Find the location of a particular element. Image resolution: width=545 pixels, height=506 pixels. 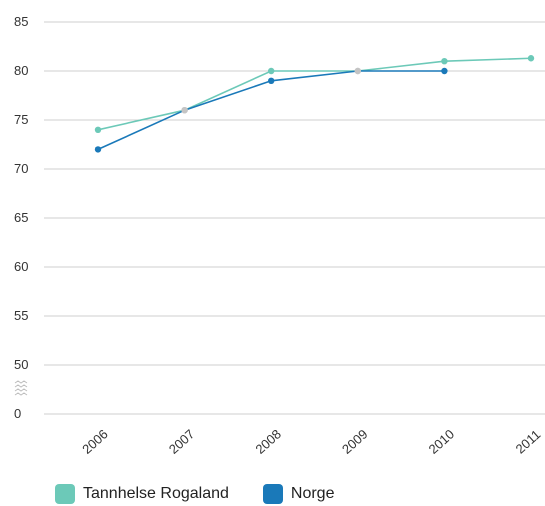

legend: Tannhelse Rogaland Norge is located at coordinates (211, 494).